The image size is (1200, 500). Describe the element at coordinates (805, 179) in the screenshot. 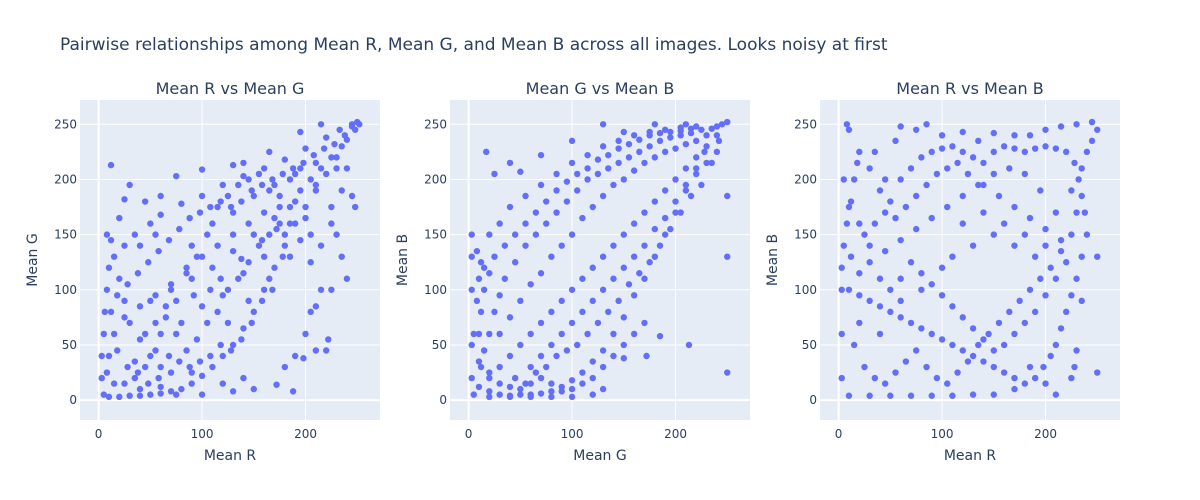

I see `y-tick-label: 200` at that location.